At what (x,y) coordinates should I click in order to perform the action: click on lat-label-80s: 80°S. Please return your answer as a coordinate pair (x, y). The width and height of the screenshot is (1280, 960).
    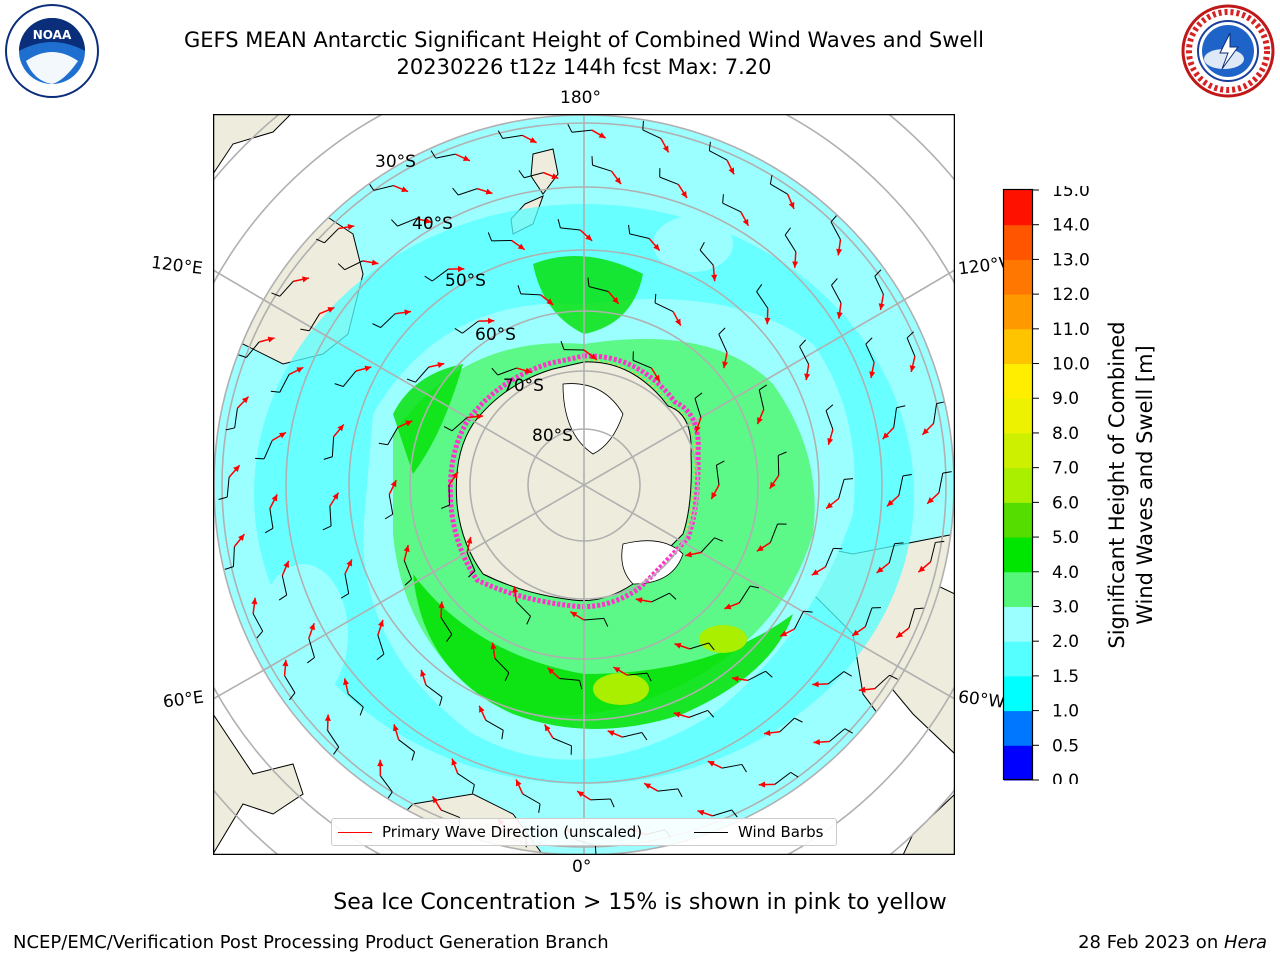
    Looking at the image, I should click on (552, 436).